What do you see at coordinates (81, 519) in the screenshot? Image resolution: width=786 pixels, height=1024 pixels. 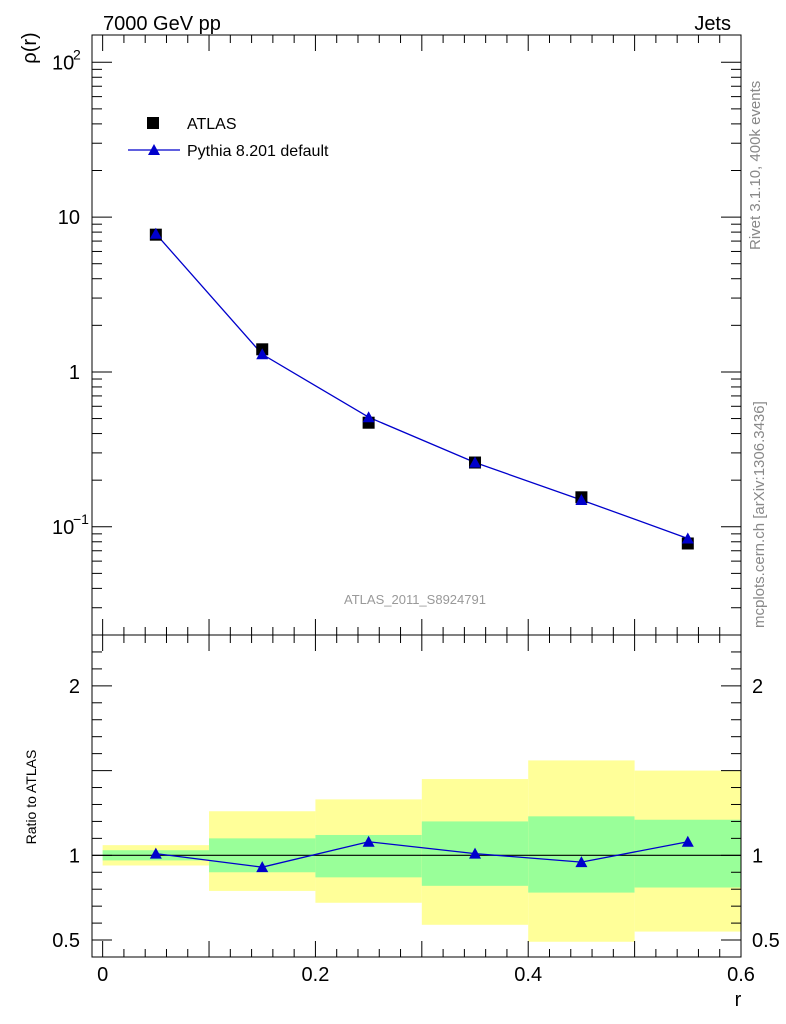 I see `y-tick-label-exponent: −1` at bounding box center [81, 519].